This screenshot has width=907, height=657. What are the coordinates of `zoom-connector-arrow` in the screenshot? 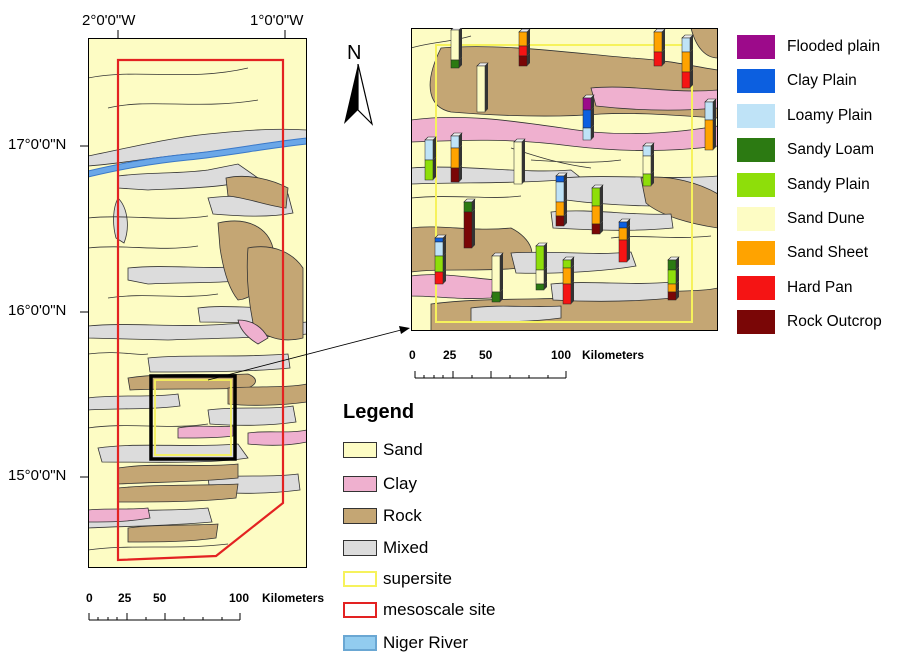 It's located at (308, 353).